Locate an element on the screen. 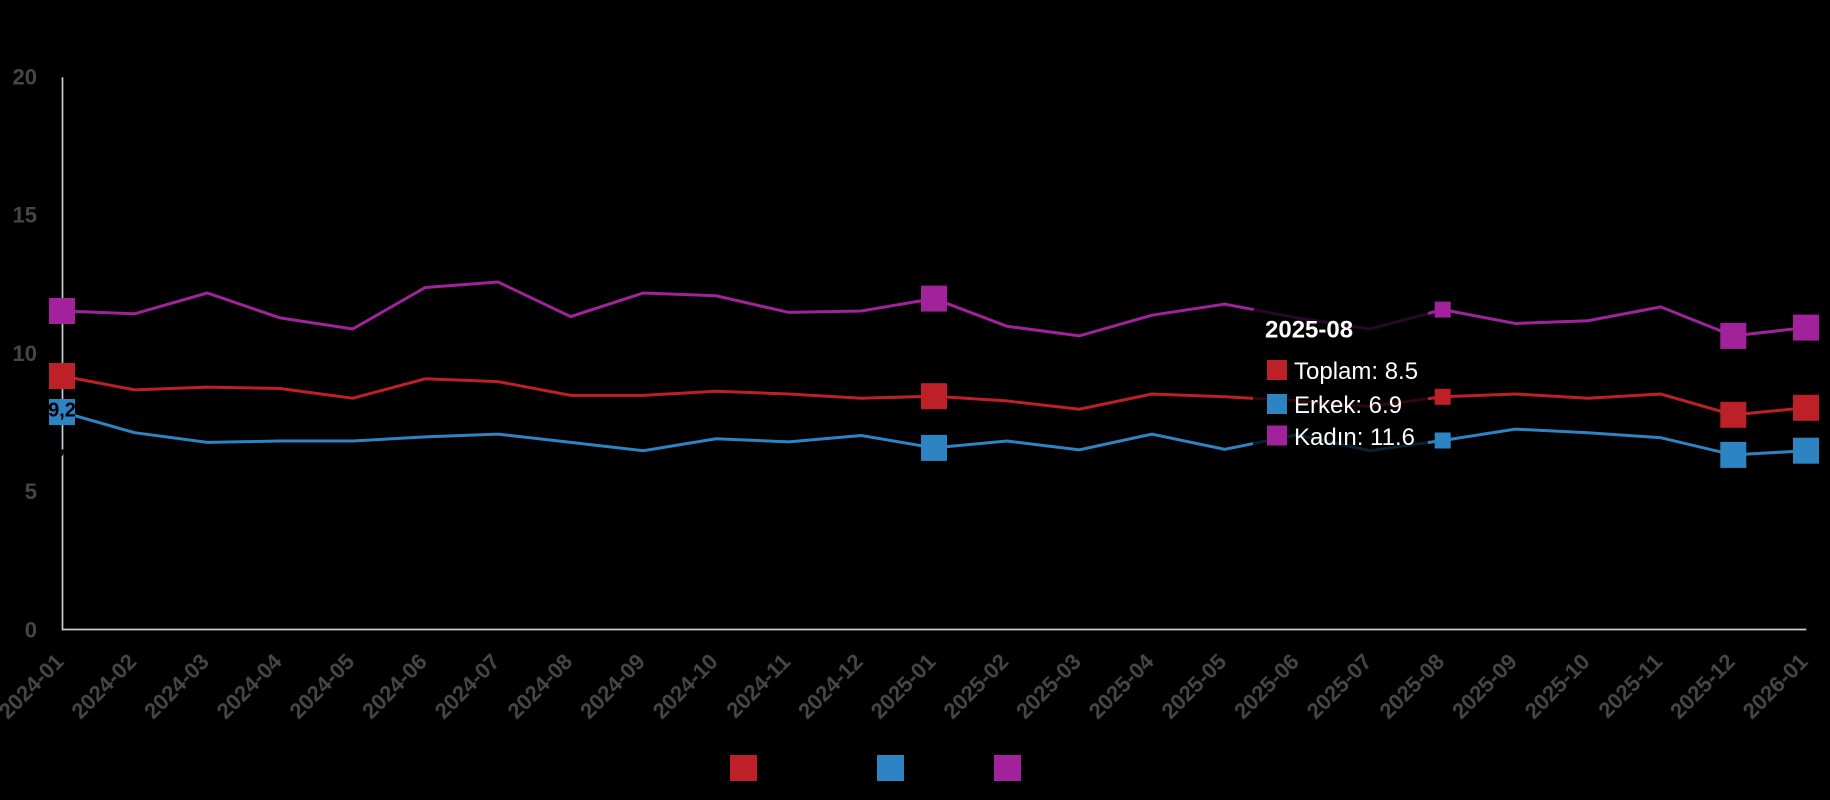 This screenshot has height=800, width=1830. svg-text: 20 is located at coordinates (25, 76).